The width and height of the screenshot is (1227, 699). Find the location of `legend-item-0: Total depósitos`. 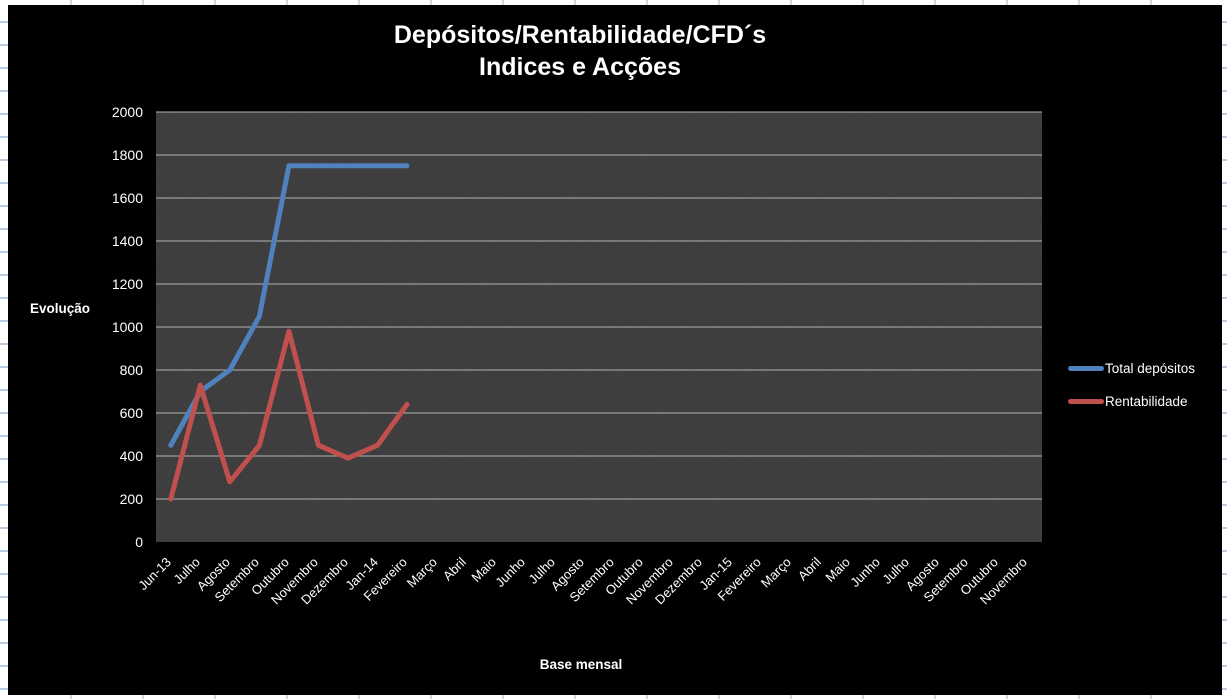

legend-item-0: Total depósitos is located at coordinates (1144, 368).